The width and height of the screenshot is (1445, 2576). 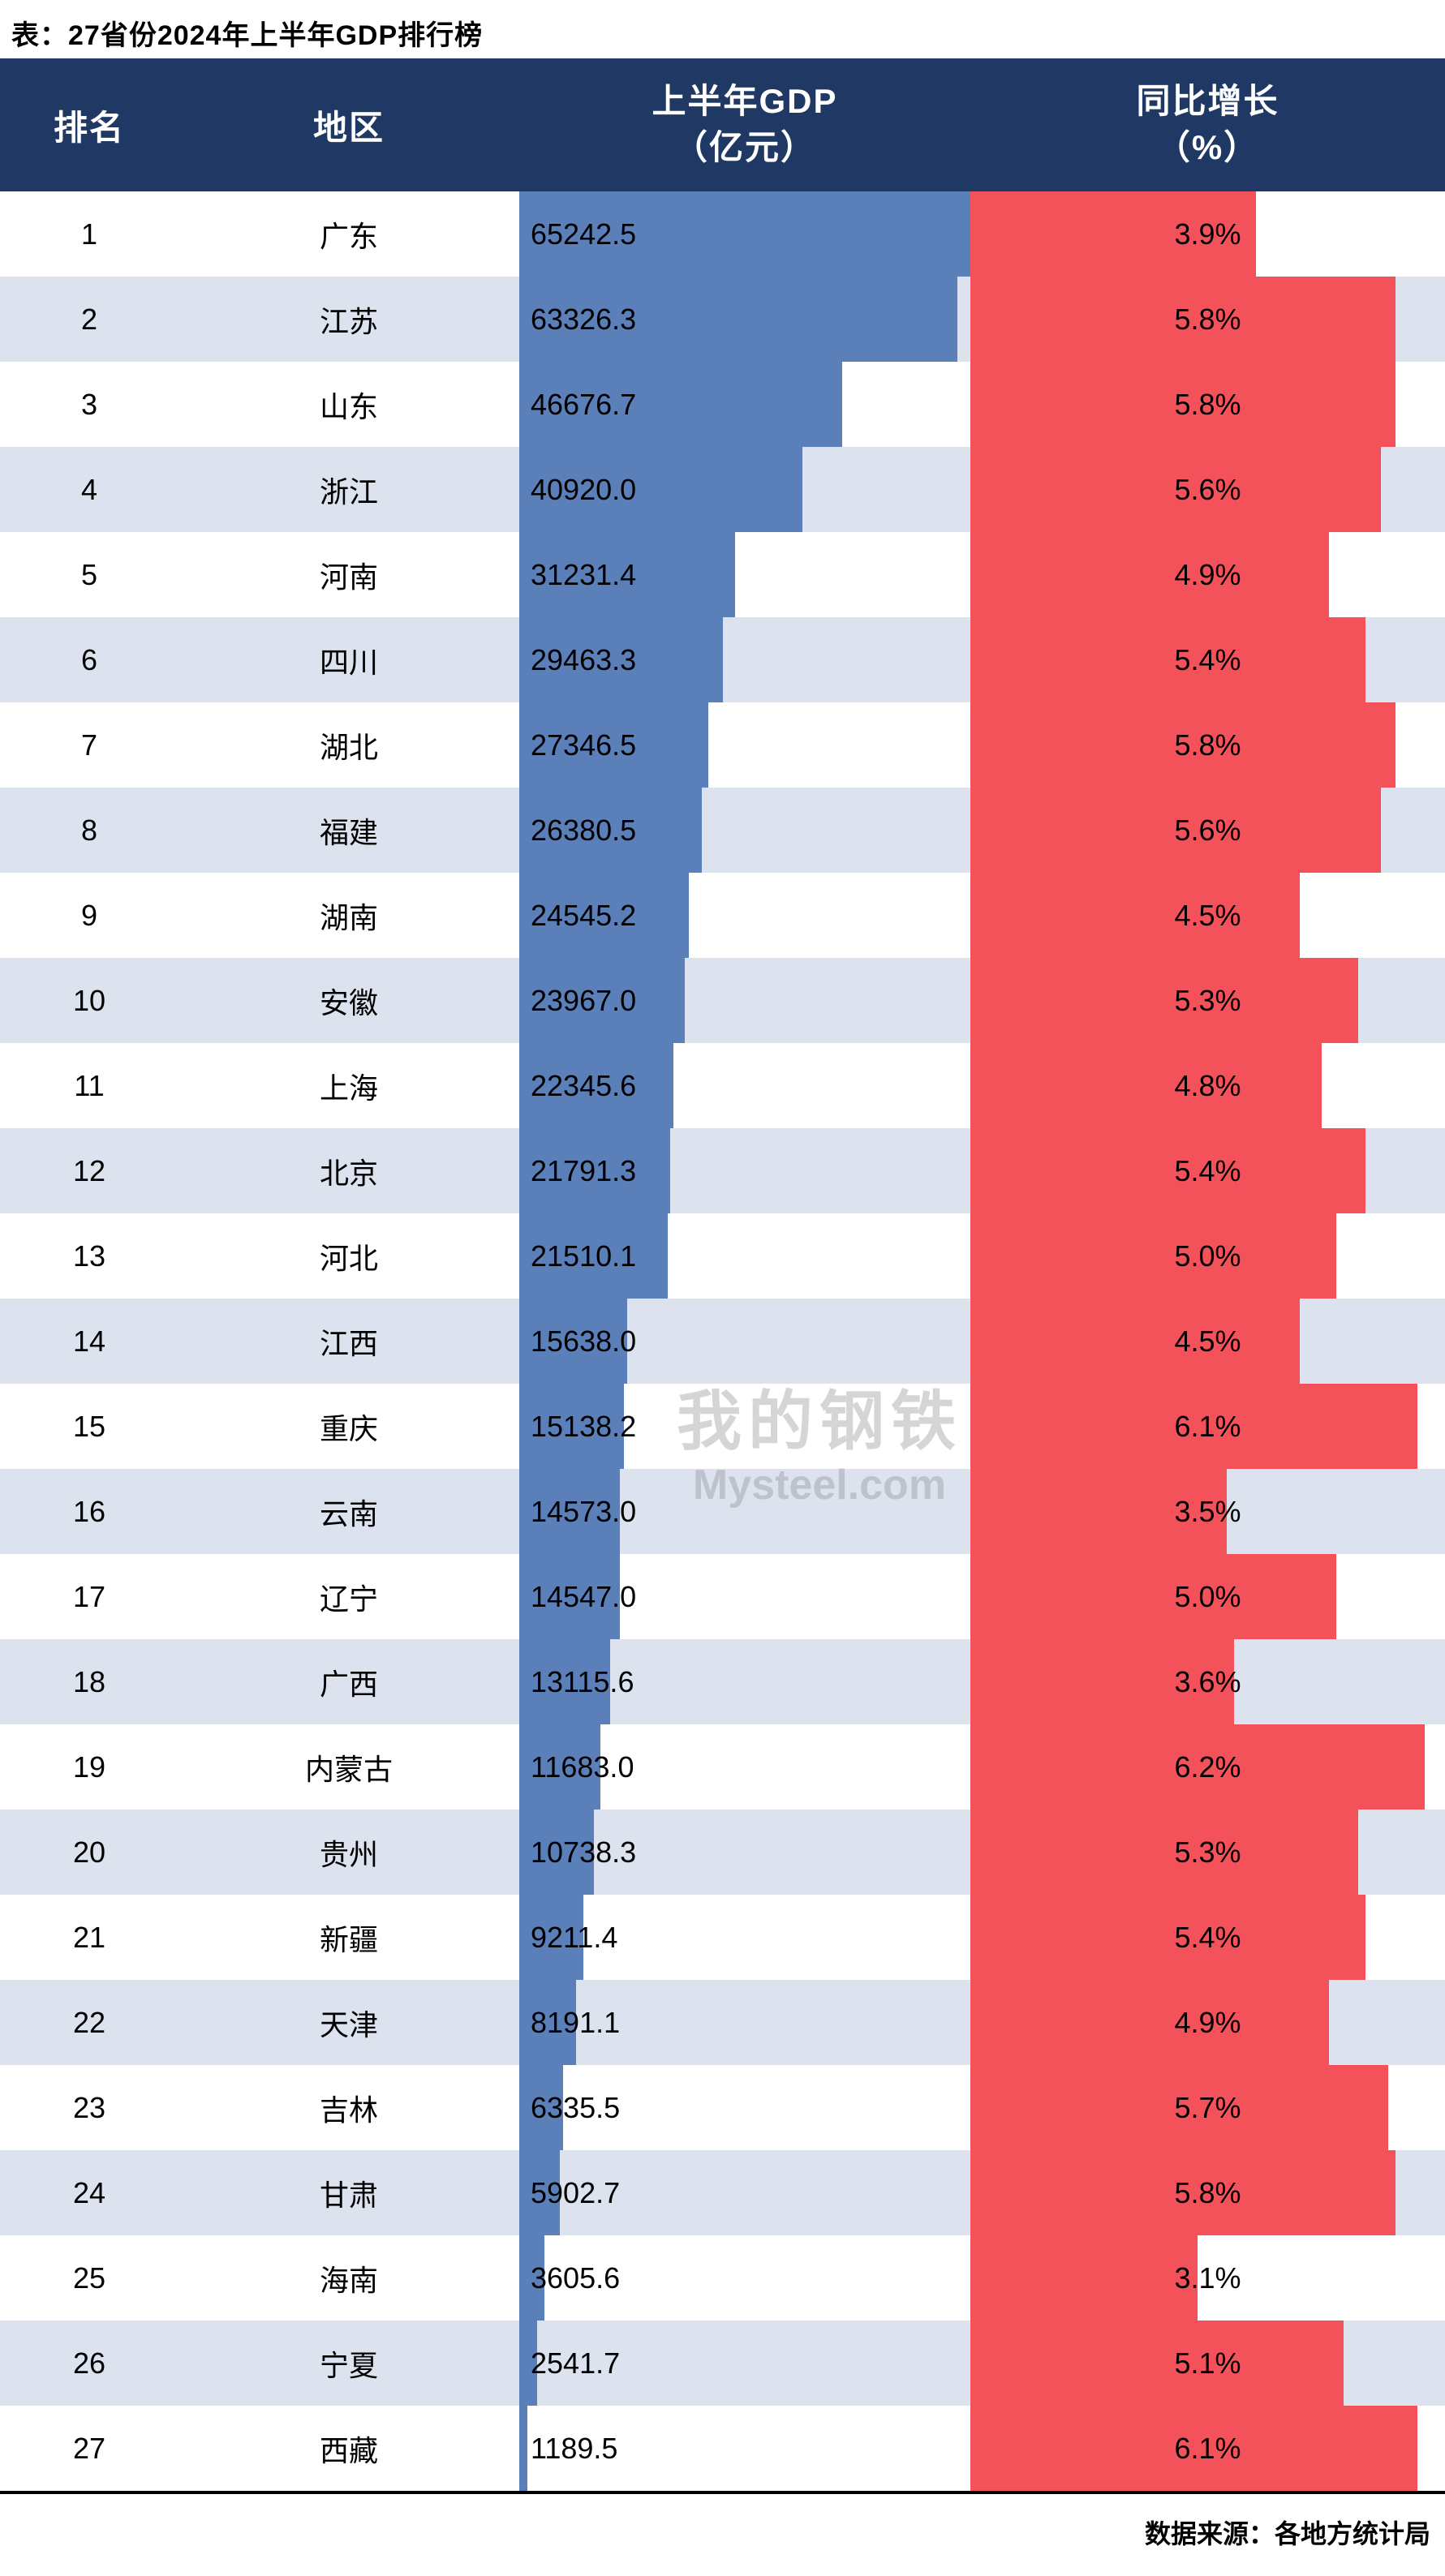 I want to click on gdp-value: 40920.0, so click(x=584, y=489).